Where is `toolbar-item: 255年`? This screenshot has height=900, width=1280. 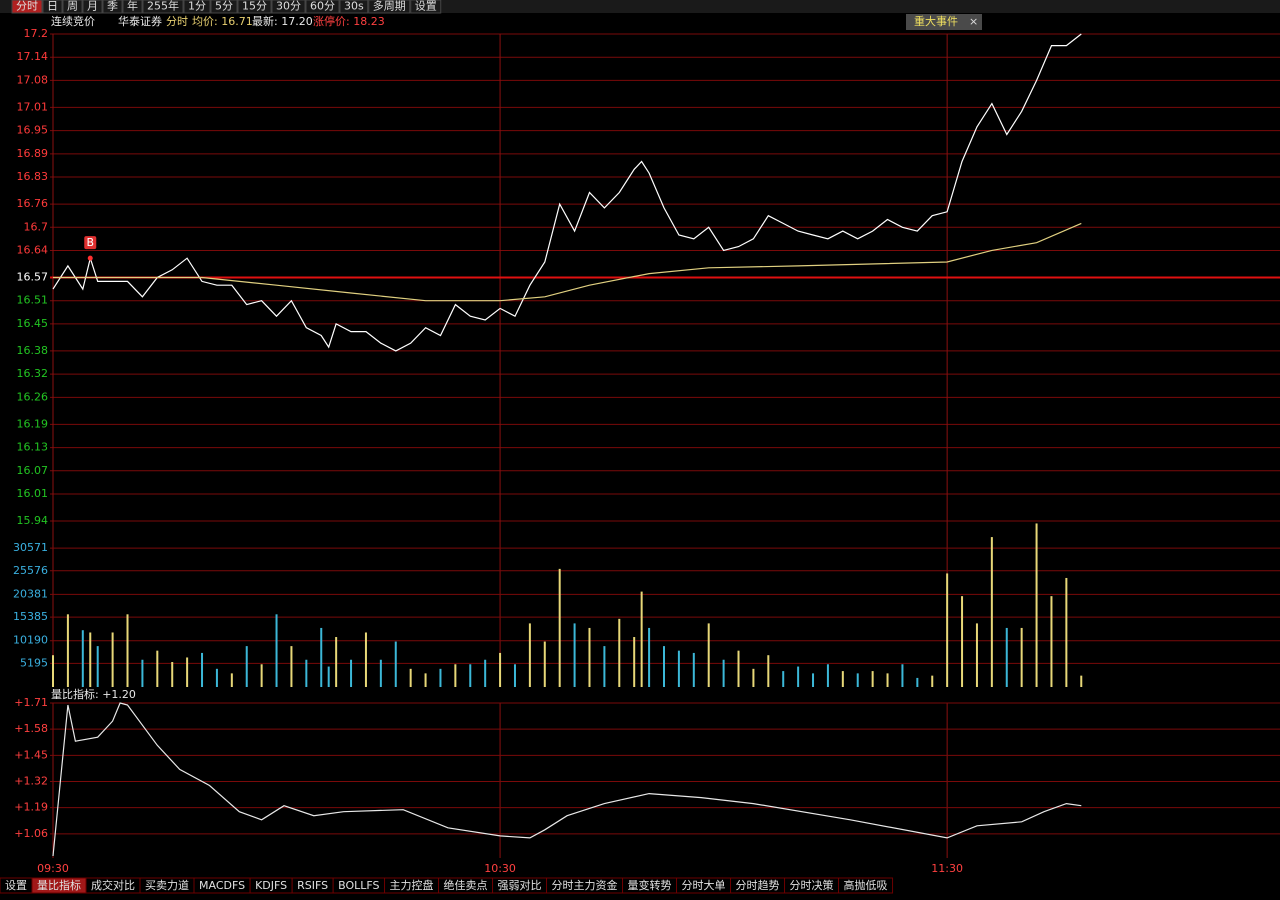 toolbar-item: 255年 is located at coordinates (163, 7).